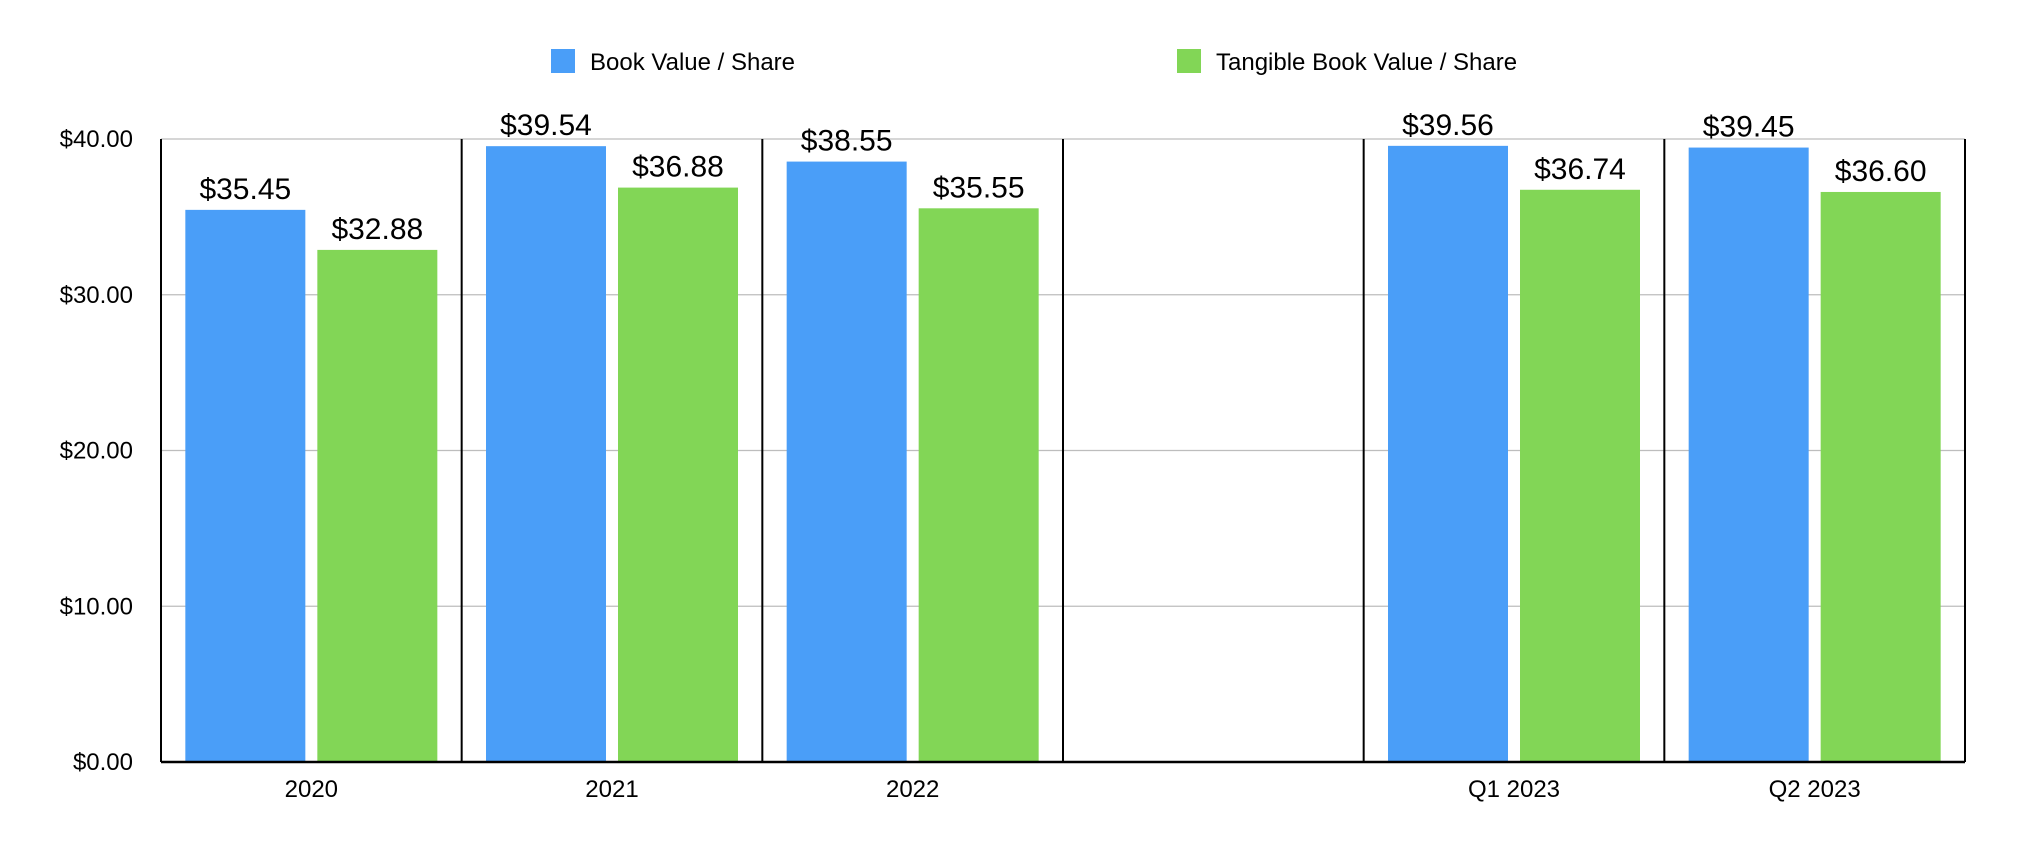 The height and width of the screenshot is (850, 2024). What do you see at coordinates (546, 125) in the screenshot?
I see `data-label: $39.54` at bounding box center [546, 125].